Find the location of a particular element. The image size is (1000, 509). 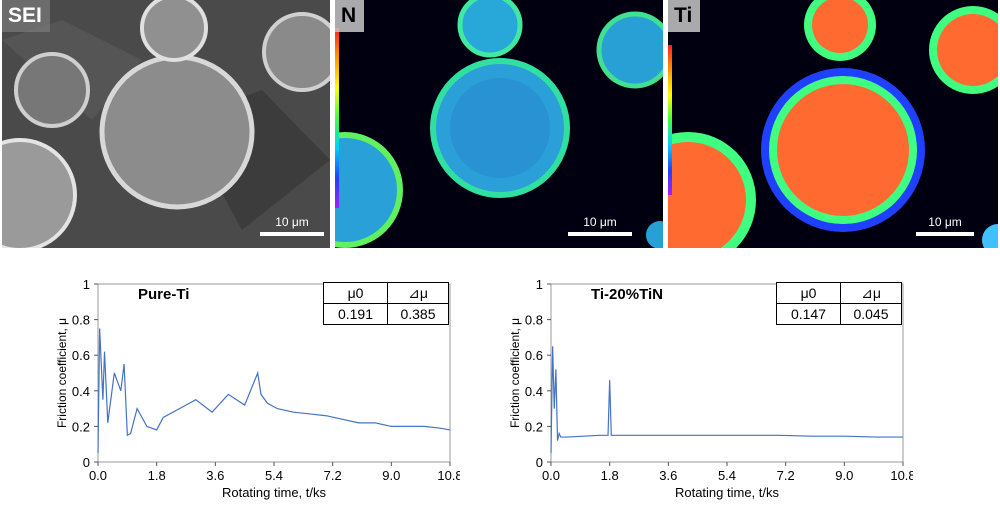

table-value-dmu: 0.385 is located at coordinates (418, 314).